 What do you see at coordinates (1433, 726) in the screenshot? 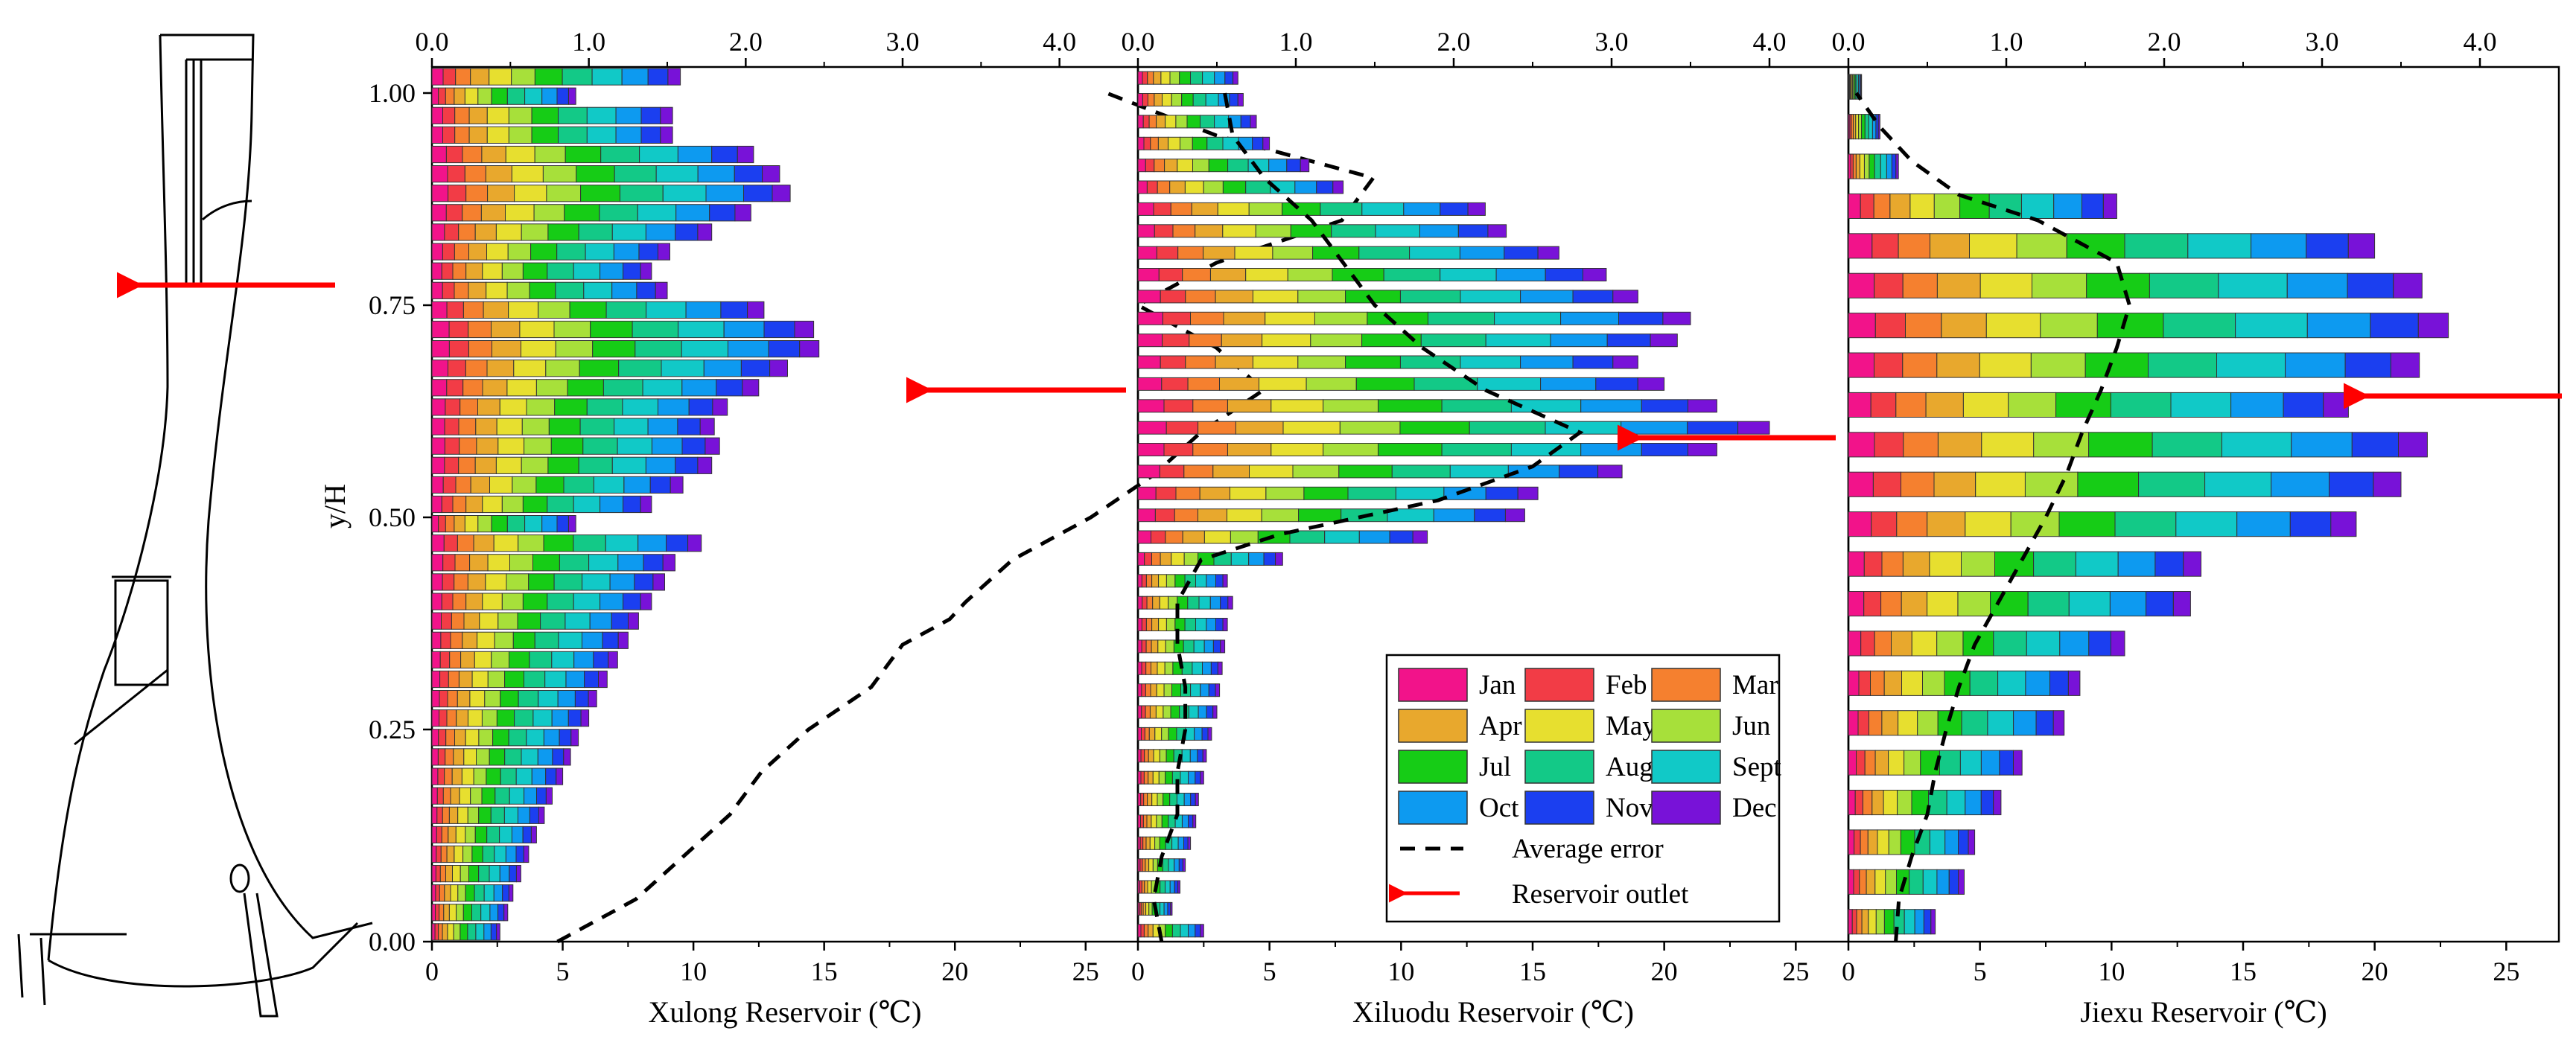
I see `legend-swatch-apr` at bounding box center [1433, 726].